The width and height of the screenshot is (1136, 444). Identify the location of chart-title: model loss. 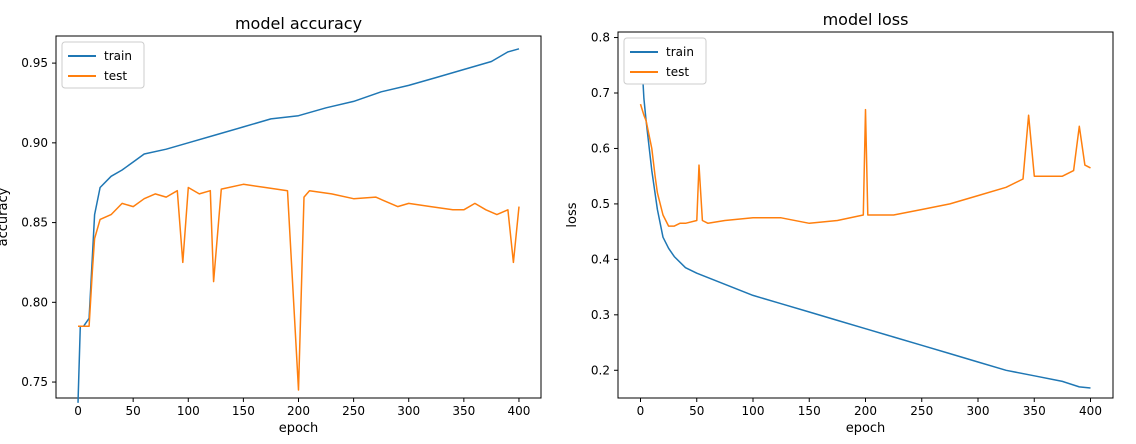
(866, 19).